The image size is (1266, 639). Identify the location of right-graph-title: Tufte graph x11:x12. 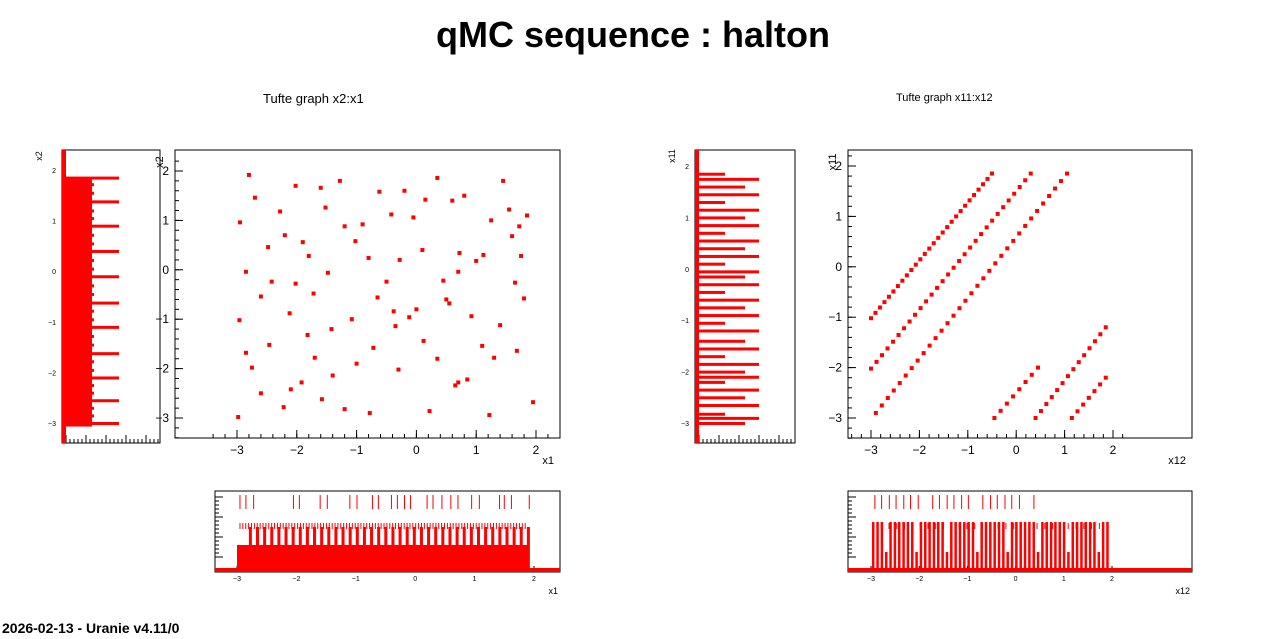
(944, 98).